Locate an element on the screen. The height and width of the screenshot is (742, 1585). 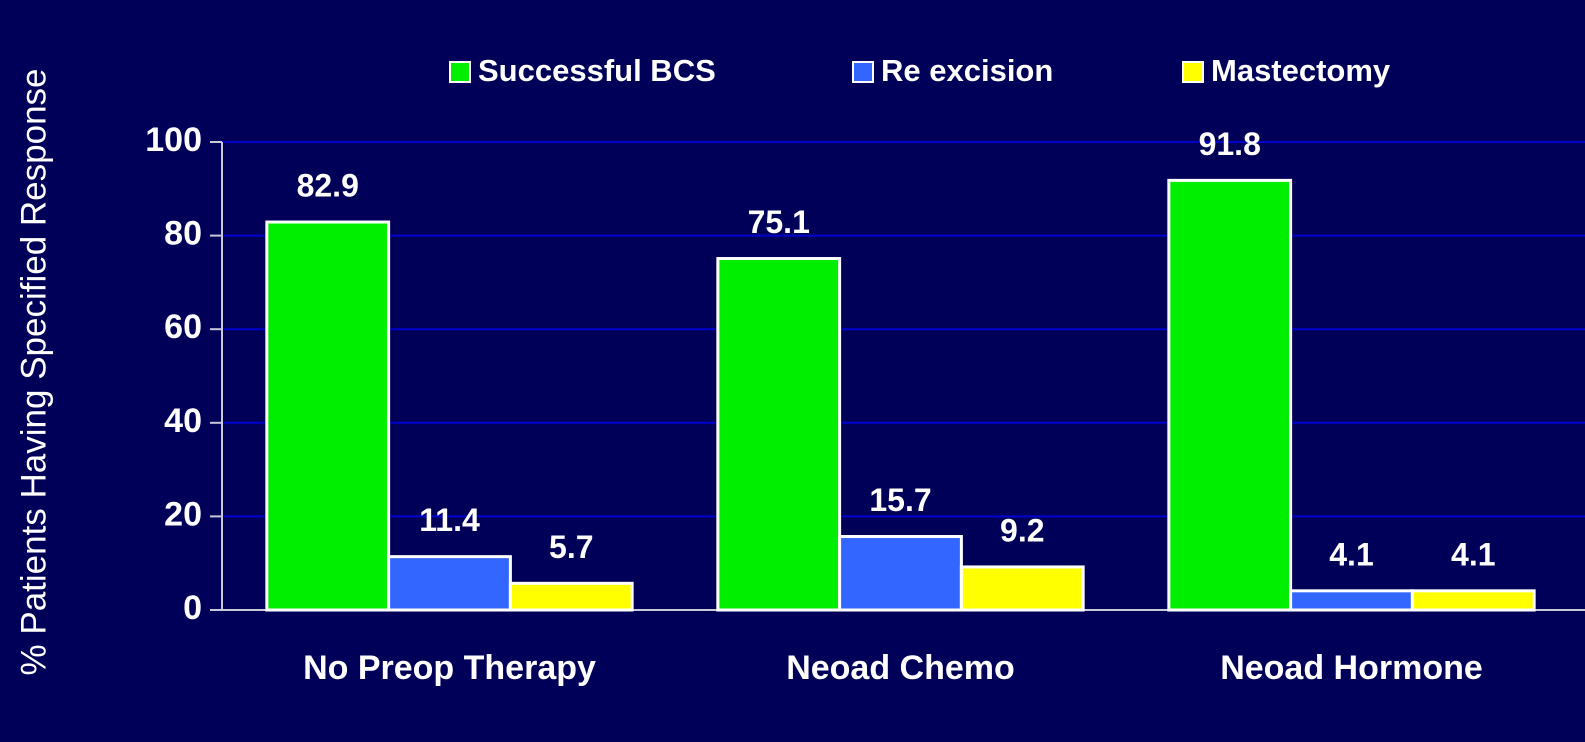
y-tick-label: 40 is located at coordinates (183, 421).